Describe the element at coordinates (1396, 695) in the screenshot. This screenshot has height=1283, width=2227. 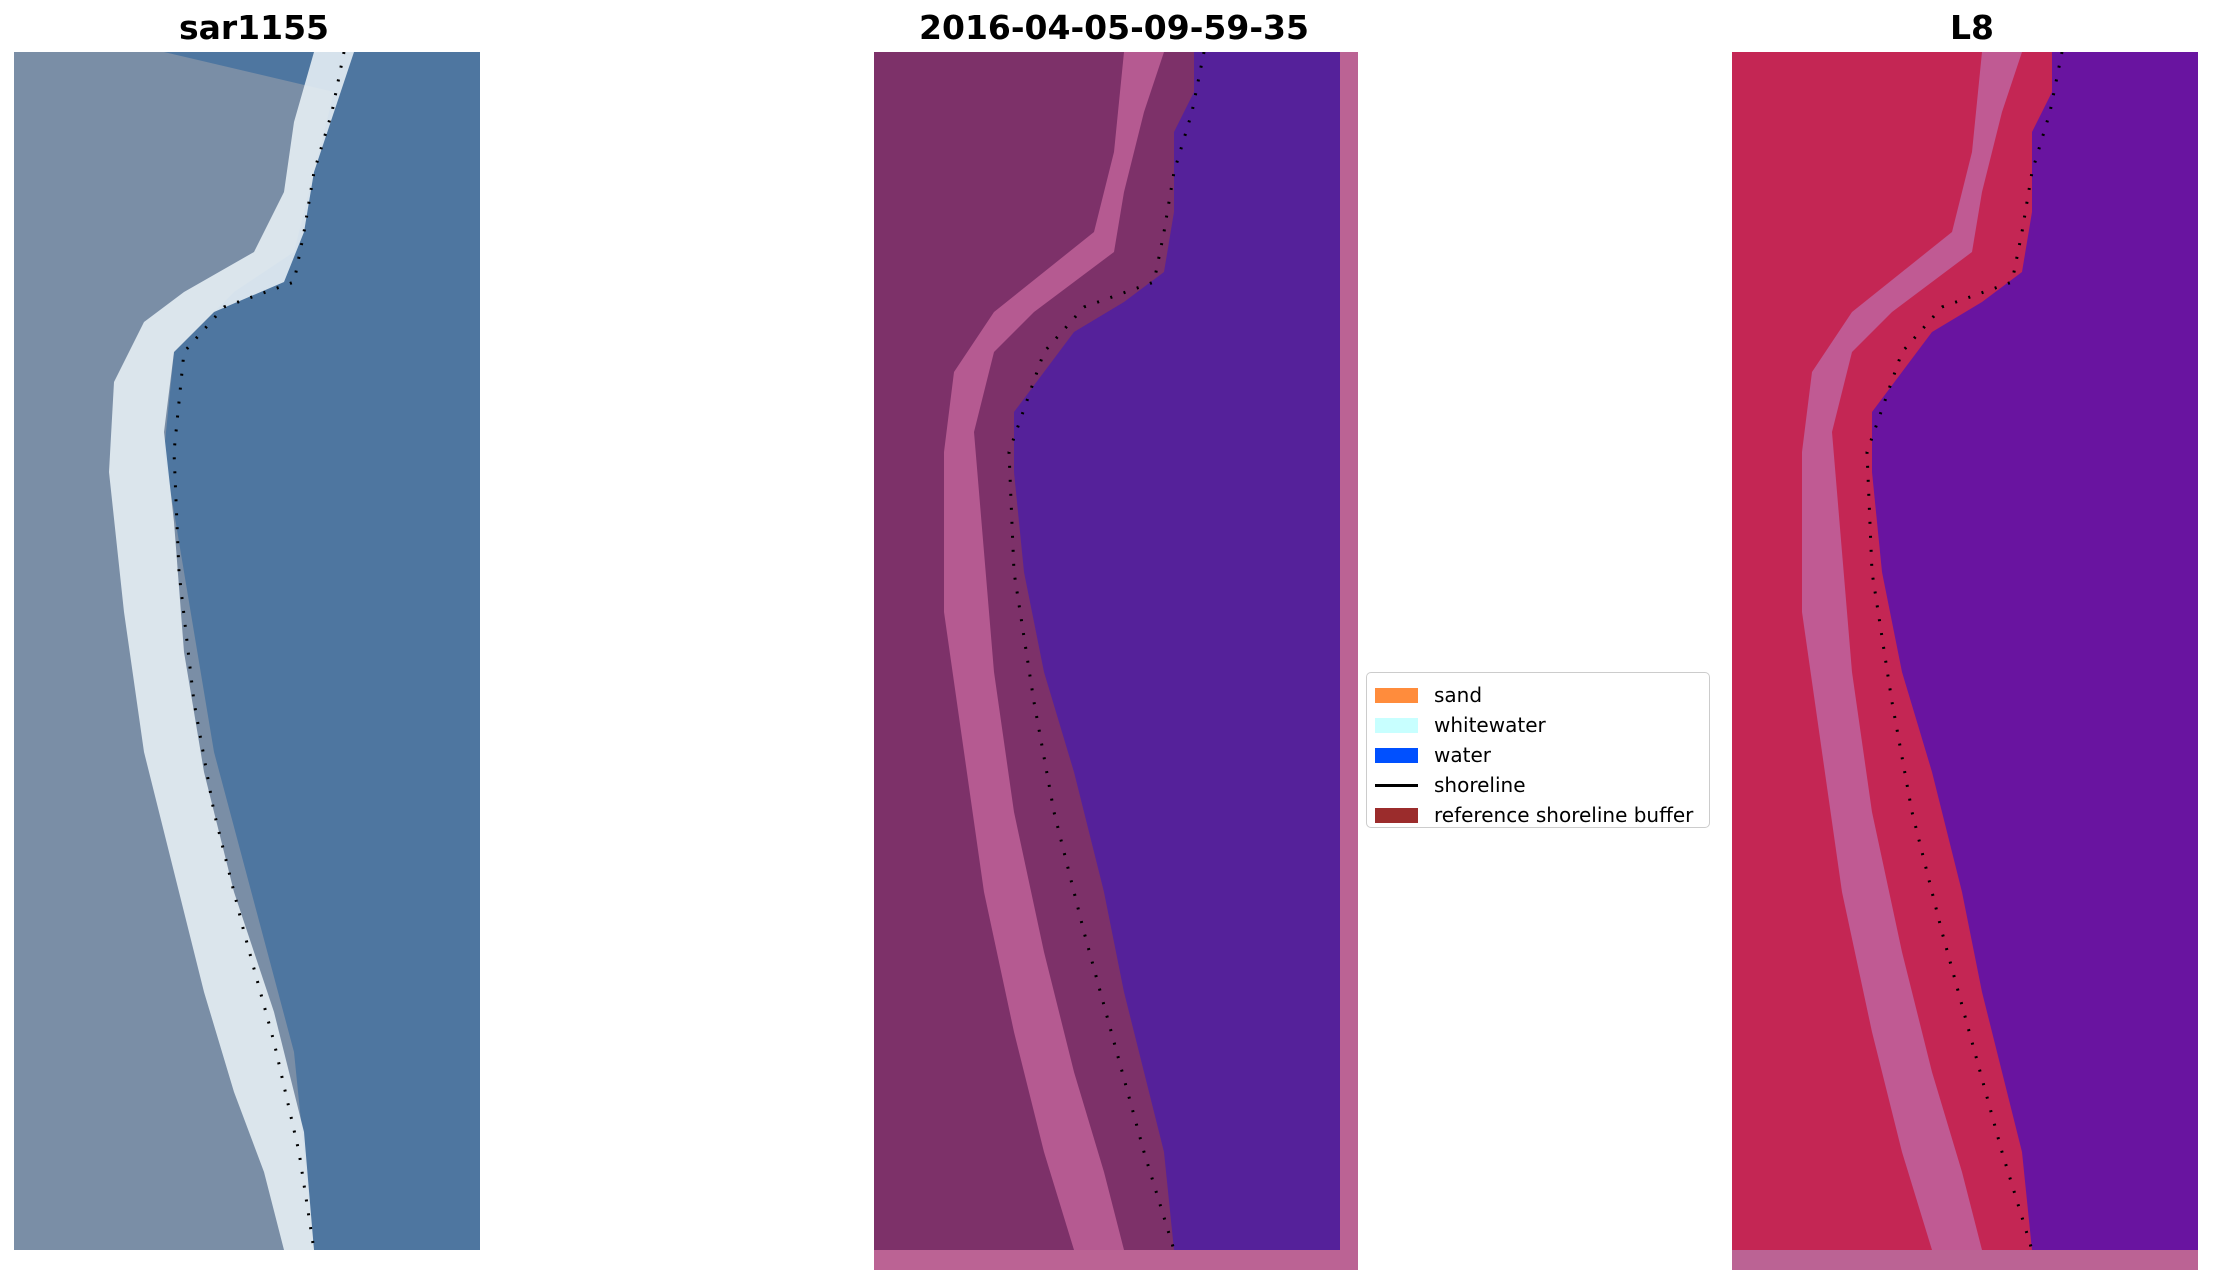
I see `sand-swatch-icon` at that location.